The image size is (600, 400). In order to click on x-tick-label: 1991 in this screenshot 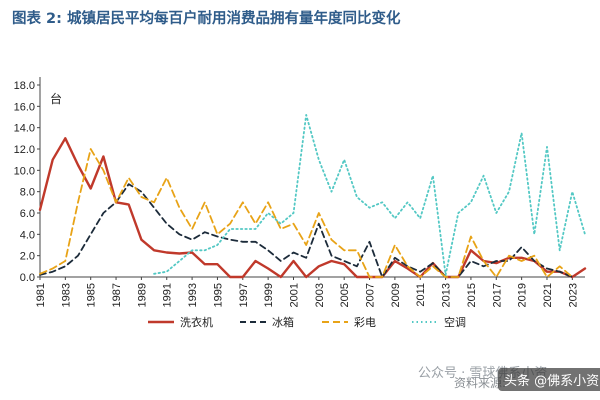, I will do `click(168, 295)`.